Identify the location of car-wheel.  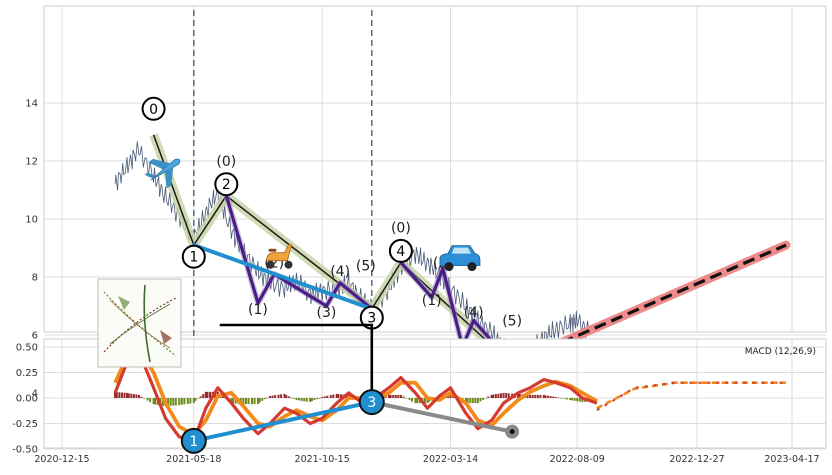
(449, 267).